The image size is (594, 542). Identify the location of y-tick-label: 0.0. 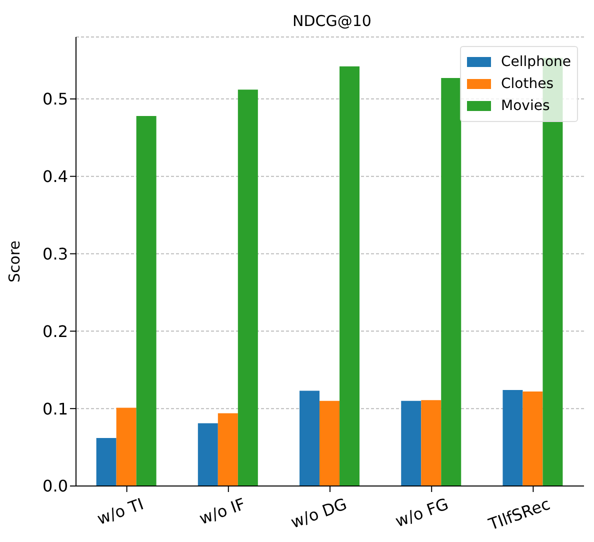
(55, 486).